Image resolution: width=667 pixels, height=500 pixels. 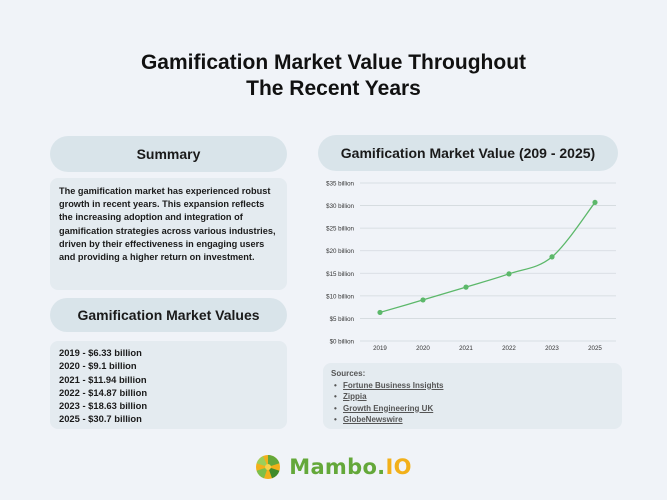 What do you see at coordinates (340, 296) in the screenshot?
I see `y-tick-label: $10 billion` at bounding box center [340, 296].